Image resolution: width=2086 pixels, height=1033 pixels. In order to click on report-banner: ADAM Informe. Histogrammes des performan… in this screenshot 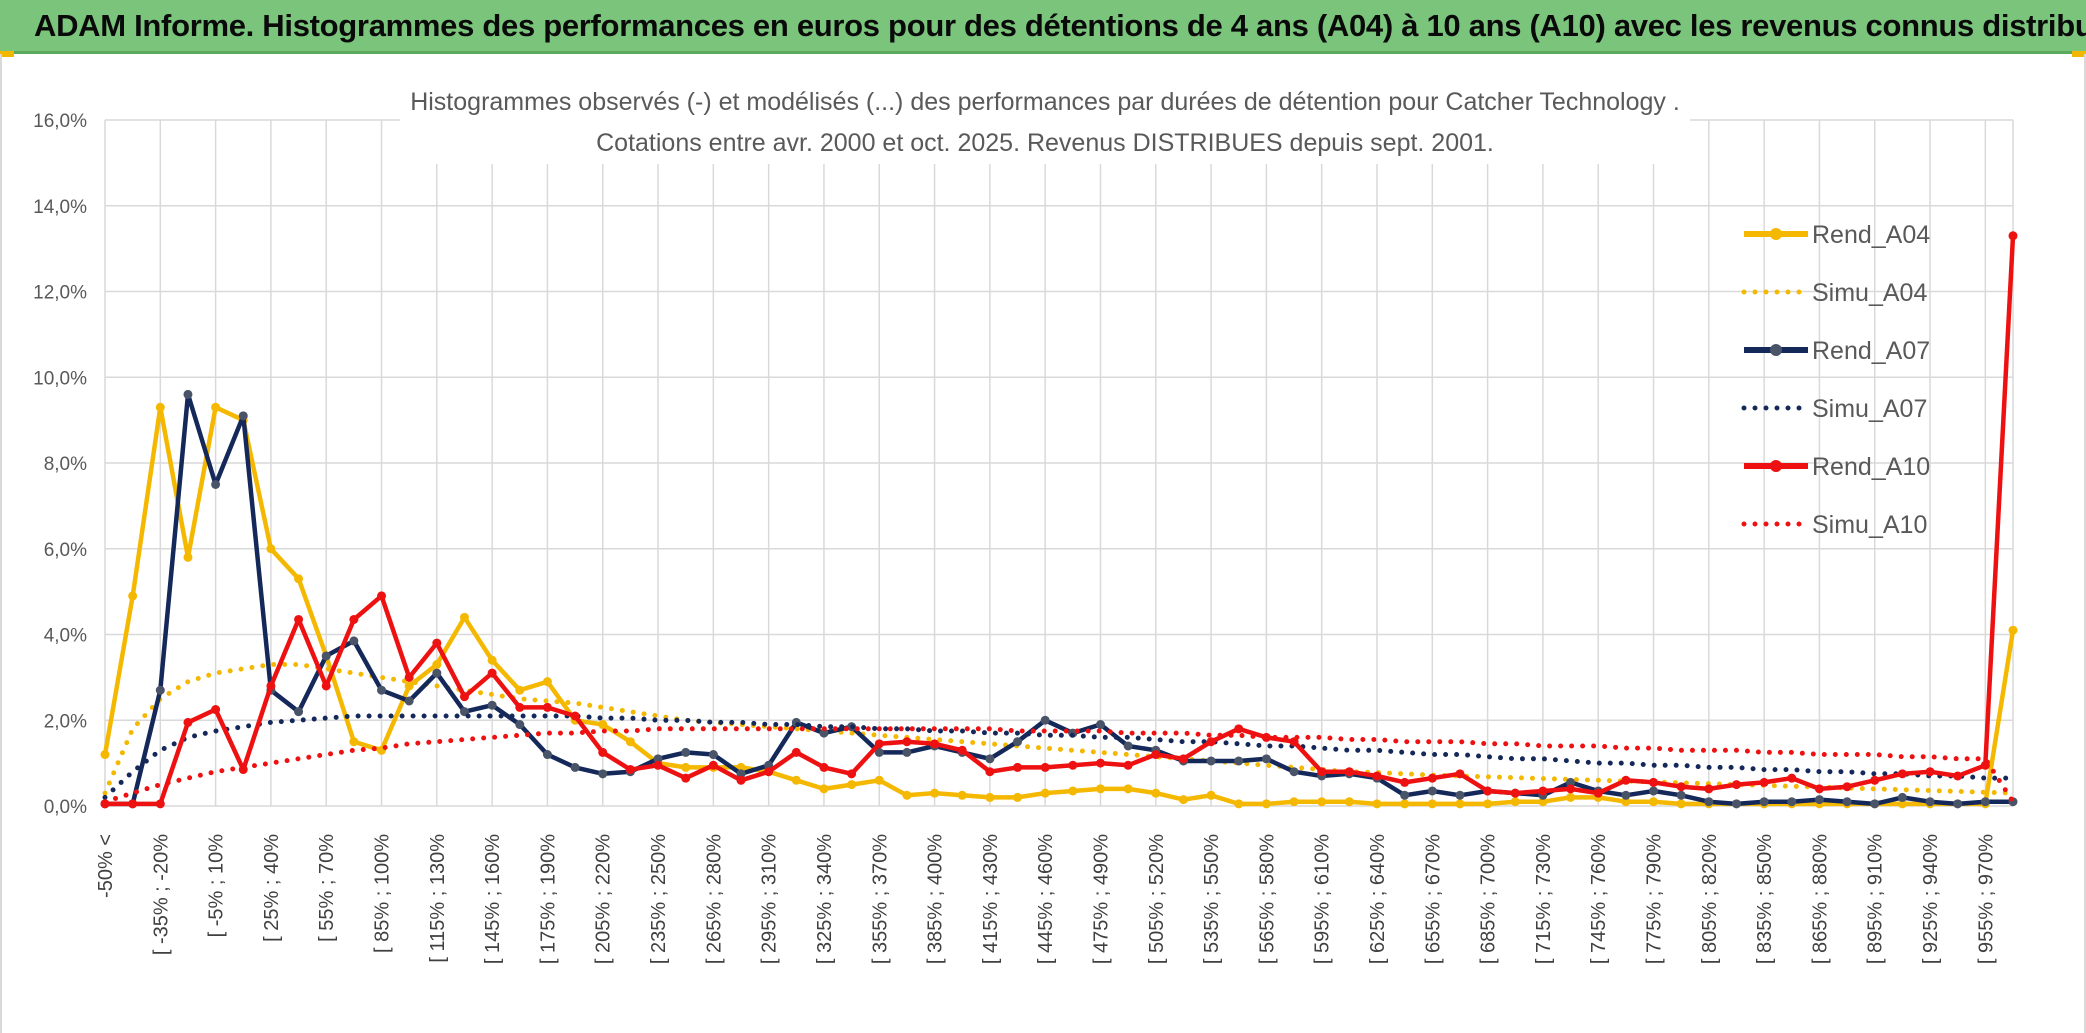, I will do `click(1043, 27)`.